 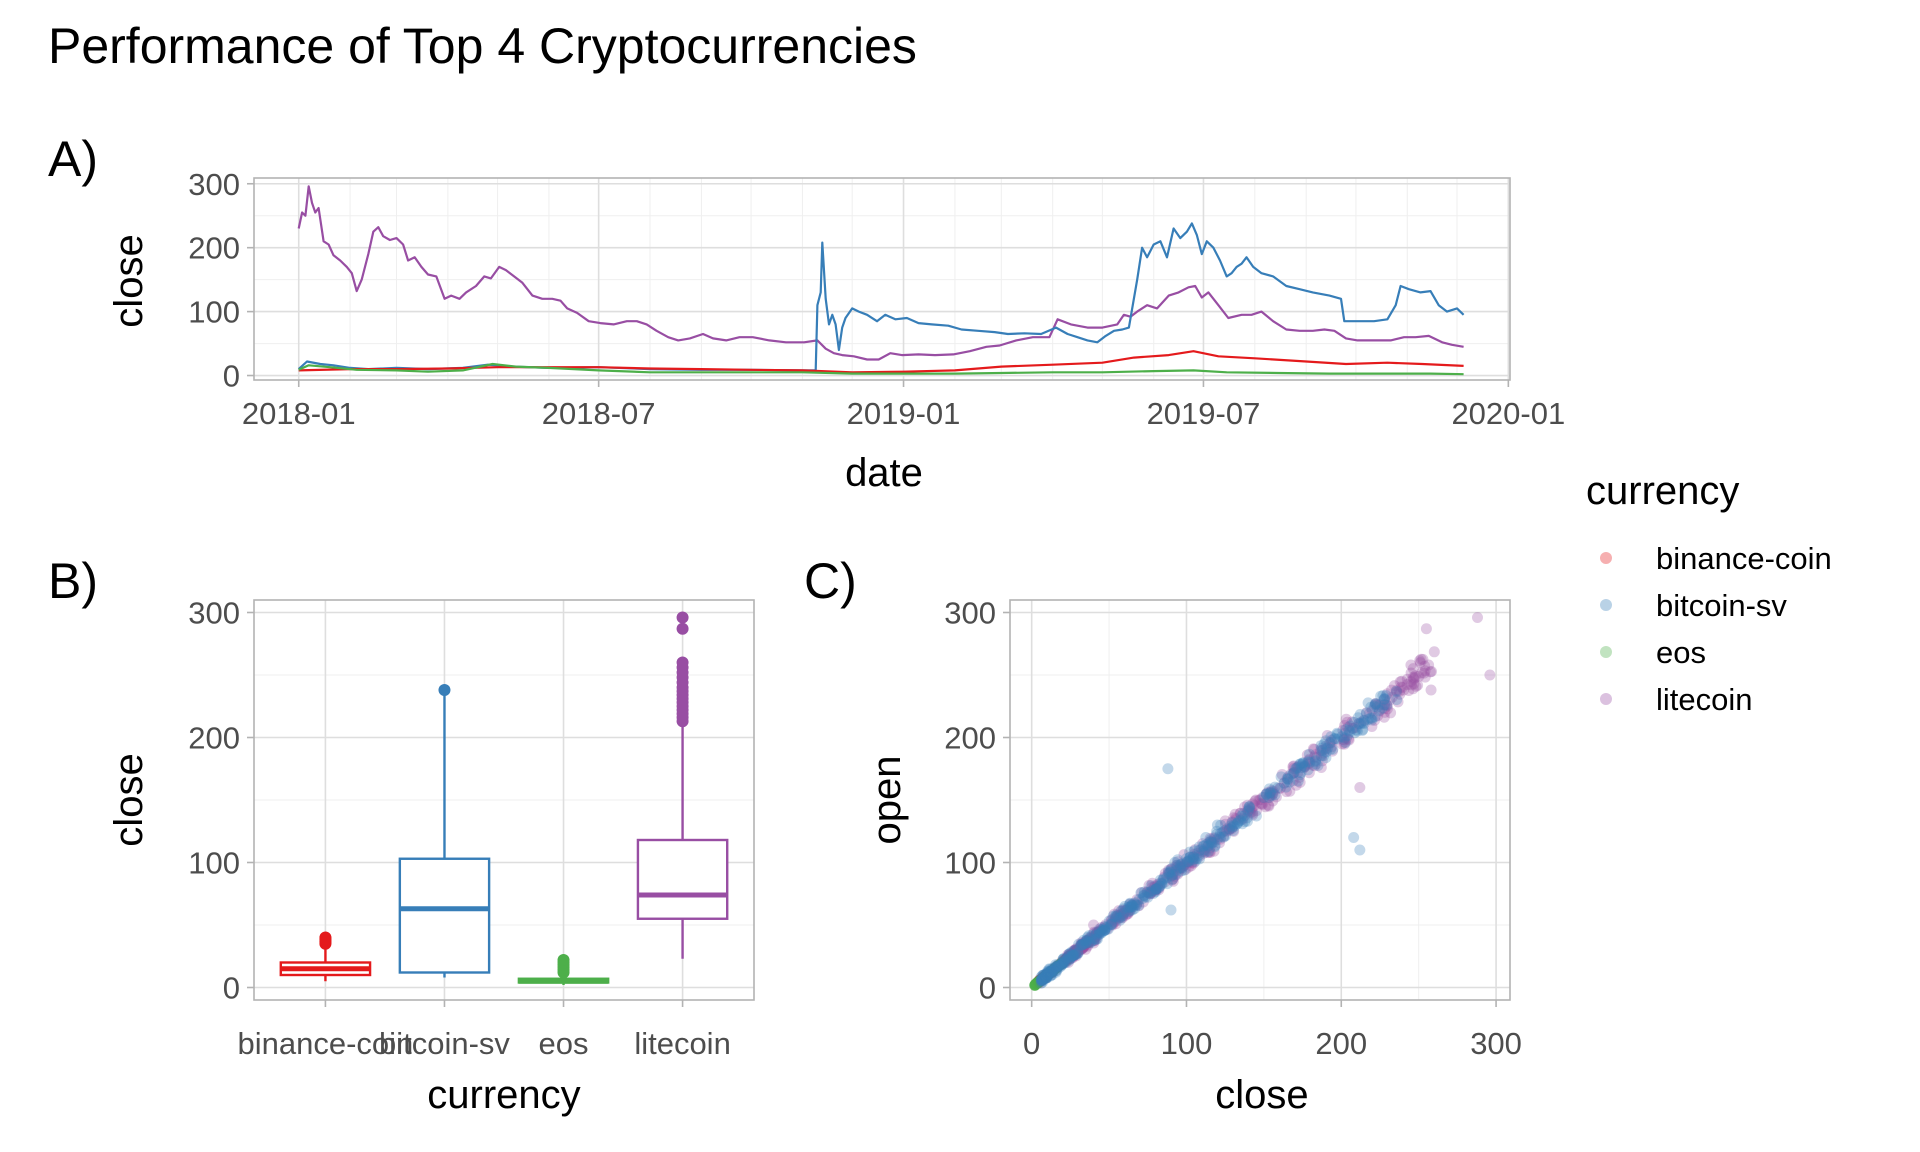 I want to click on panel-a-x-tick-label: 2018-01, so click(x=299, y=413).